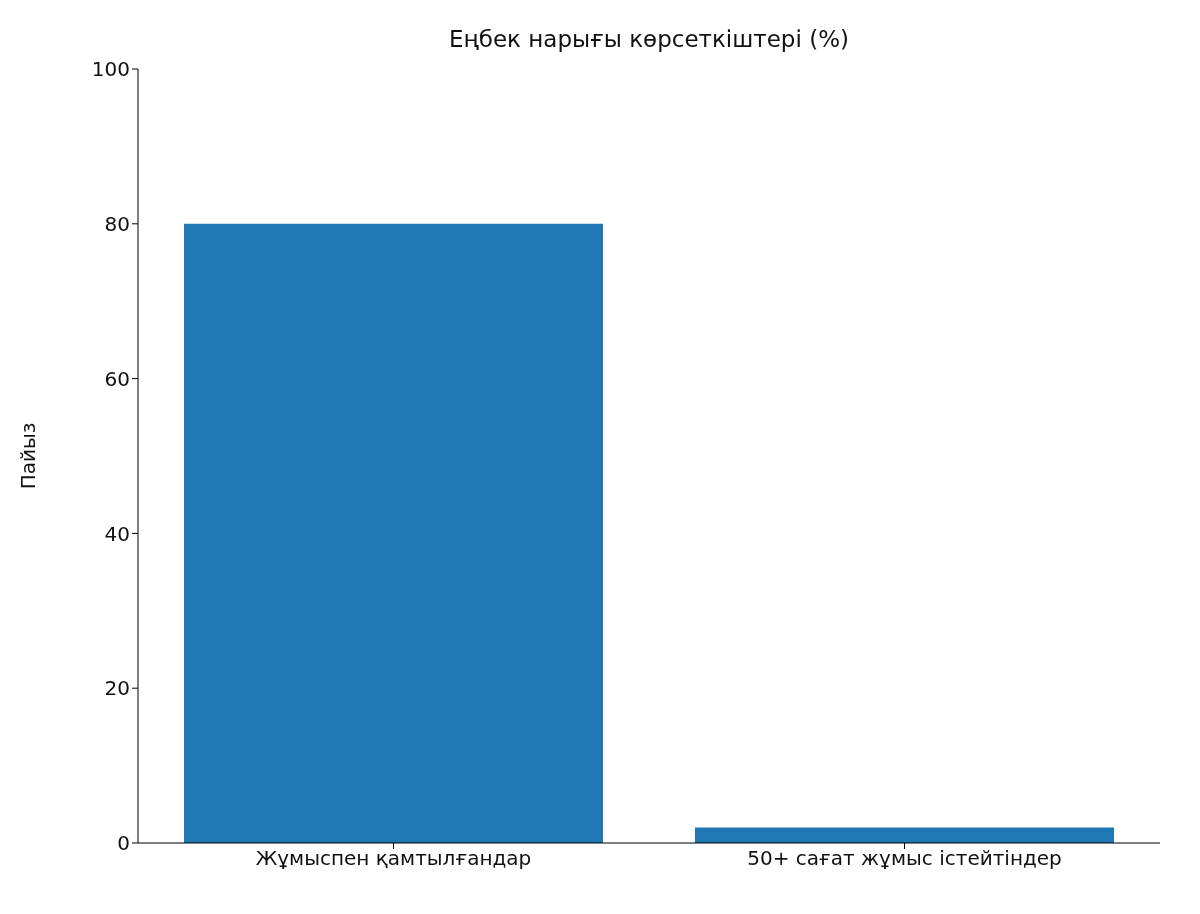 The width and height of the screenshot is (1200, 914). Describe the element at coordinates (110, 69) in the screenshot. I see `y-tick-label: 100` at that location.